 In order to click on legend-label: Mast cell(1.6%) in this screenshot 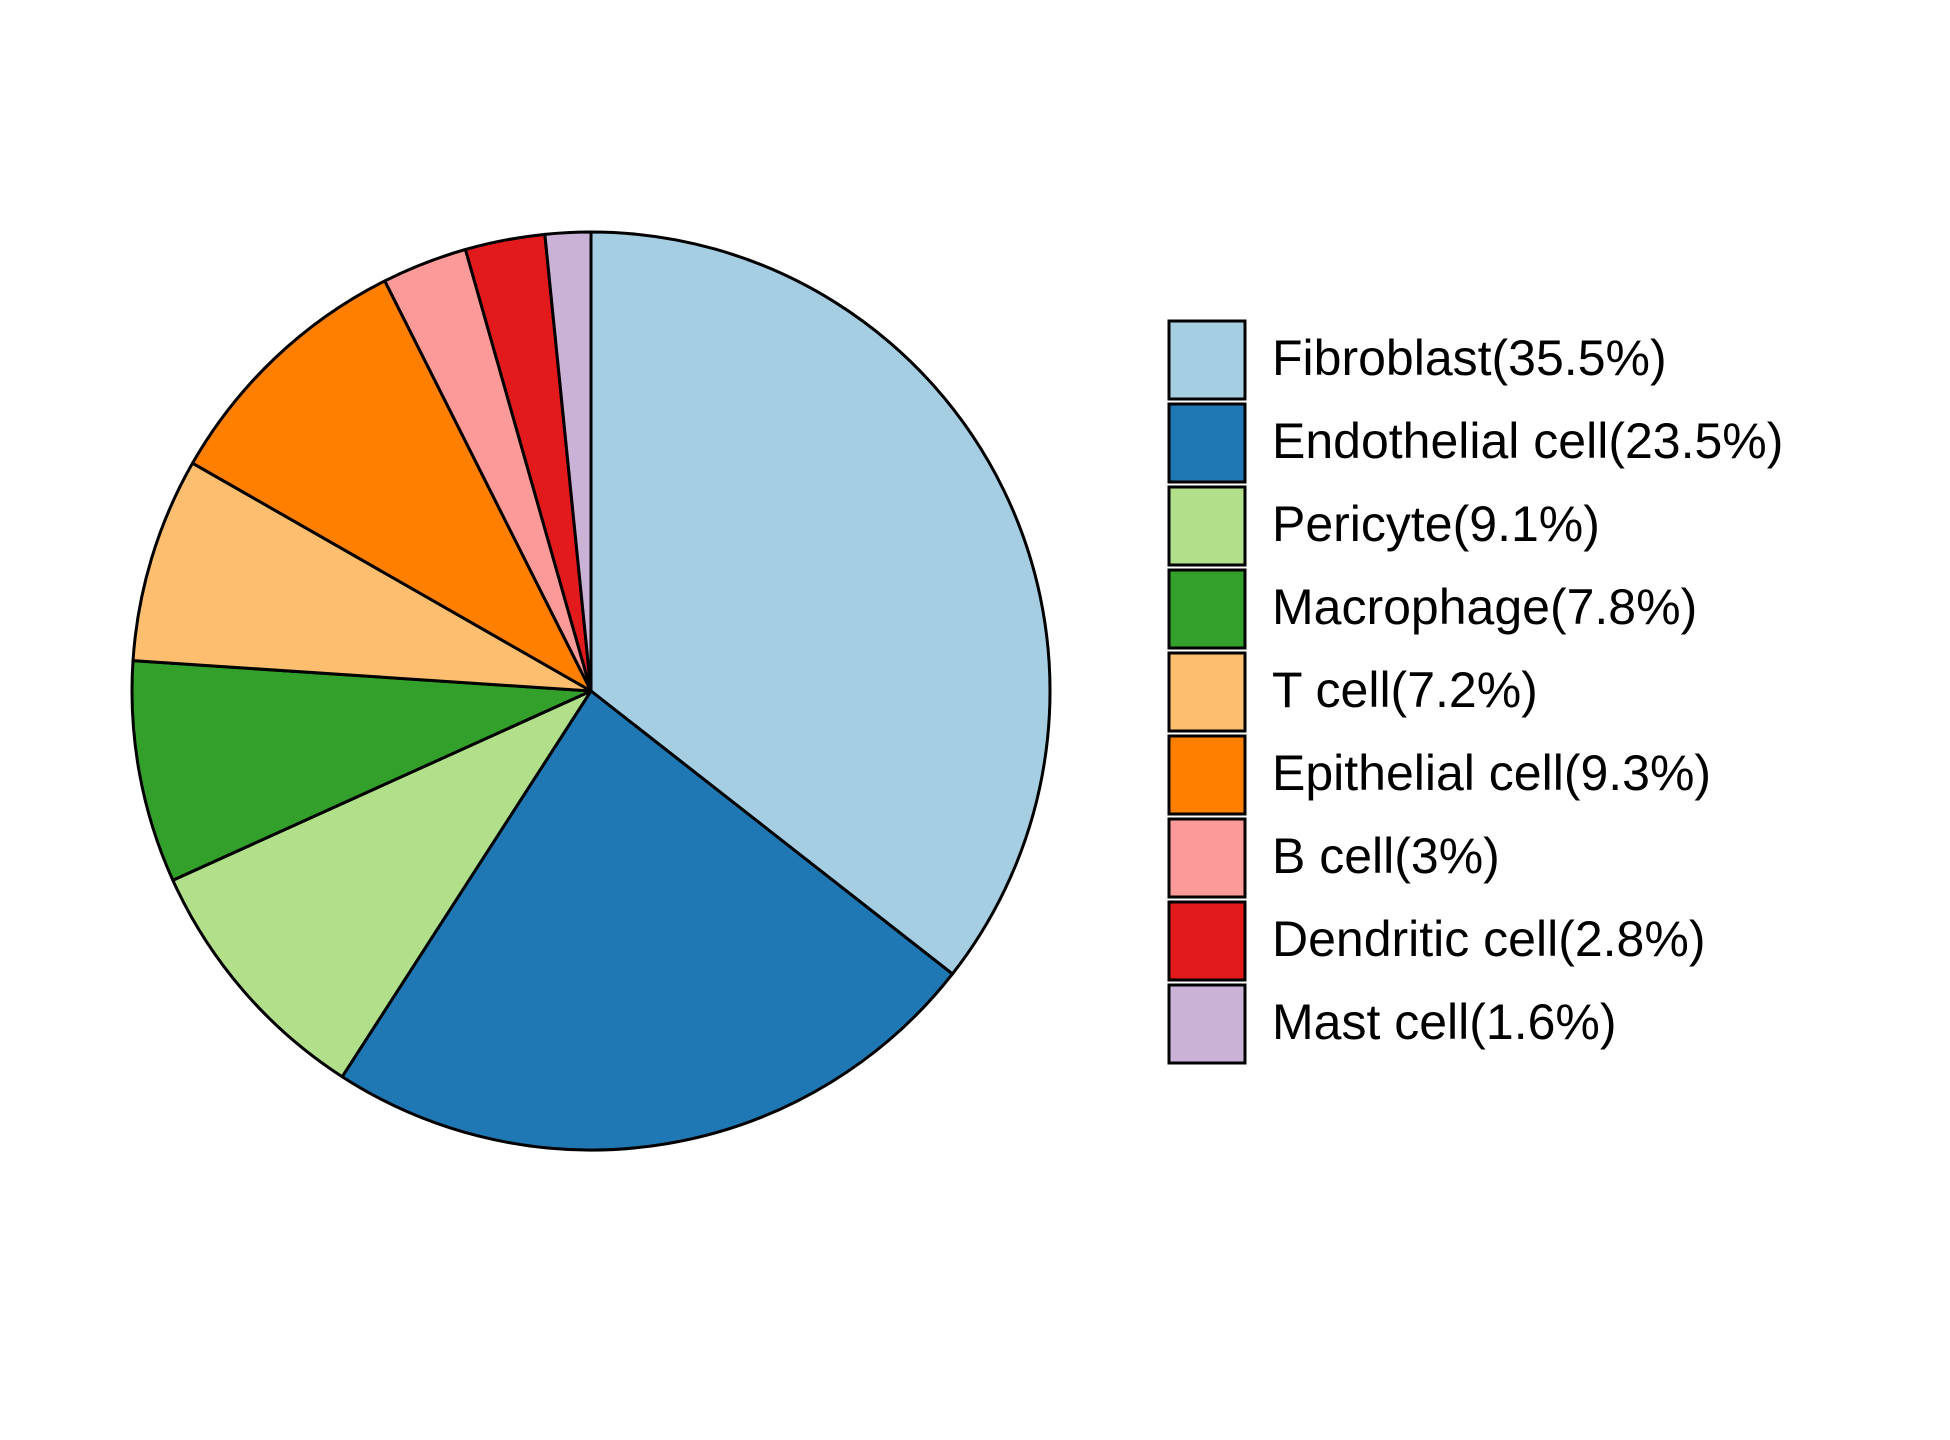, I will do `click(1444, 1022)`.